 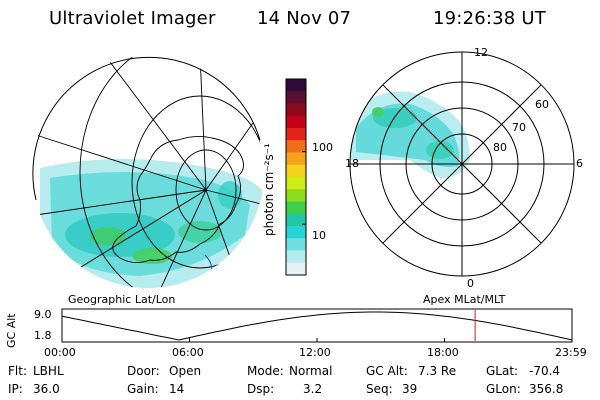 I want to click on date-label: 14 Nov 07, so click(x=304, y=18).